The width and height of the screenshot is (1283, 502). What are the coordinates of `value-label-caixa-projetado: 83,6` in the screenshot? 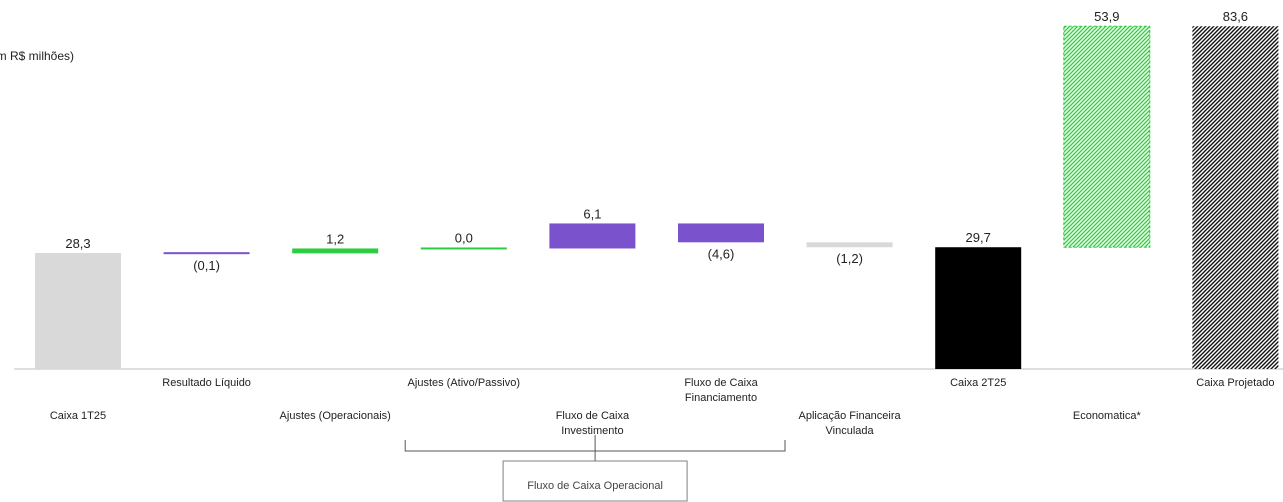 It's located at (1235, 16).